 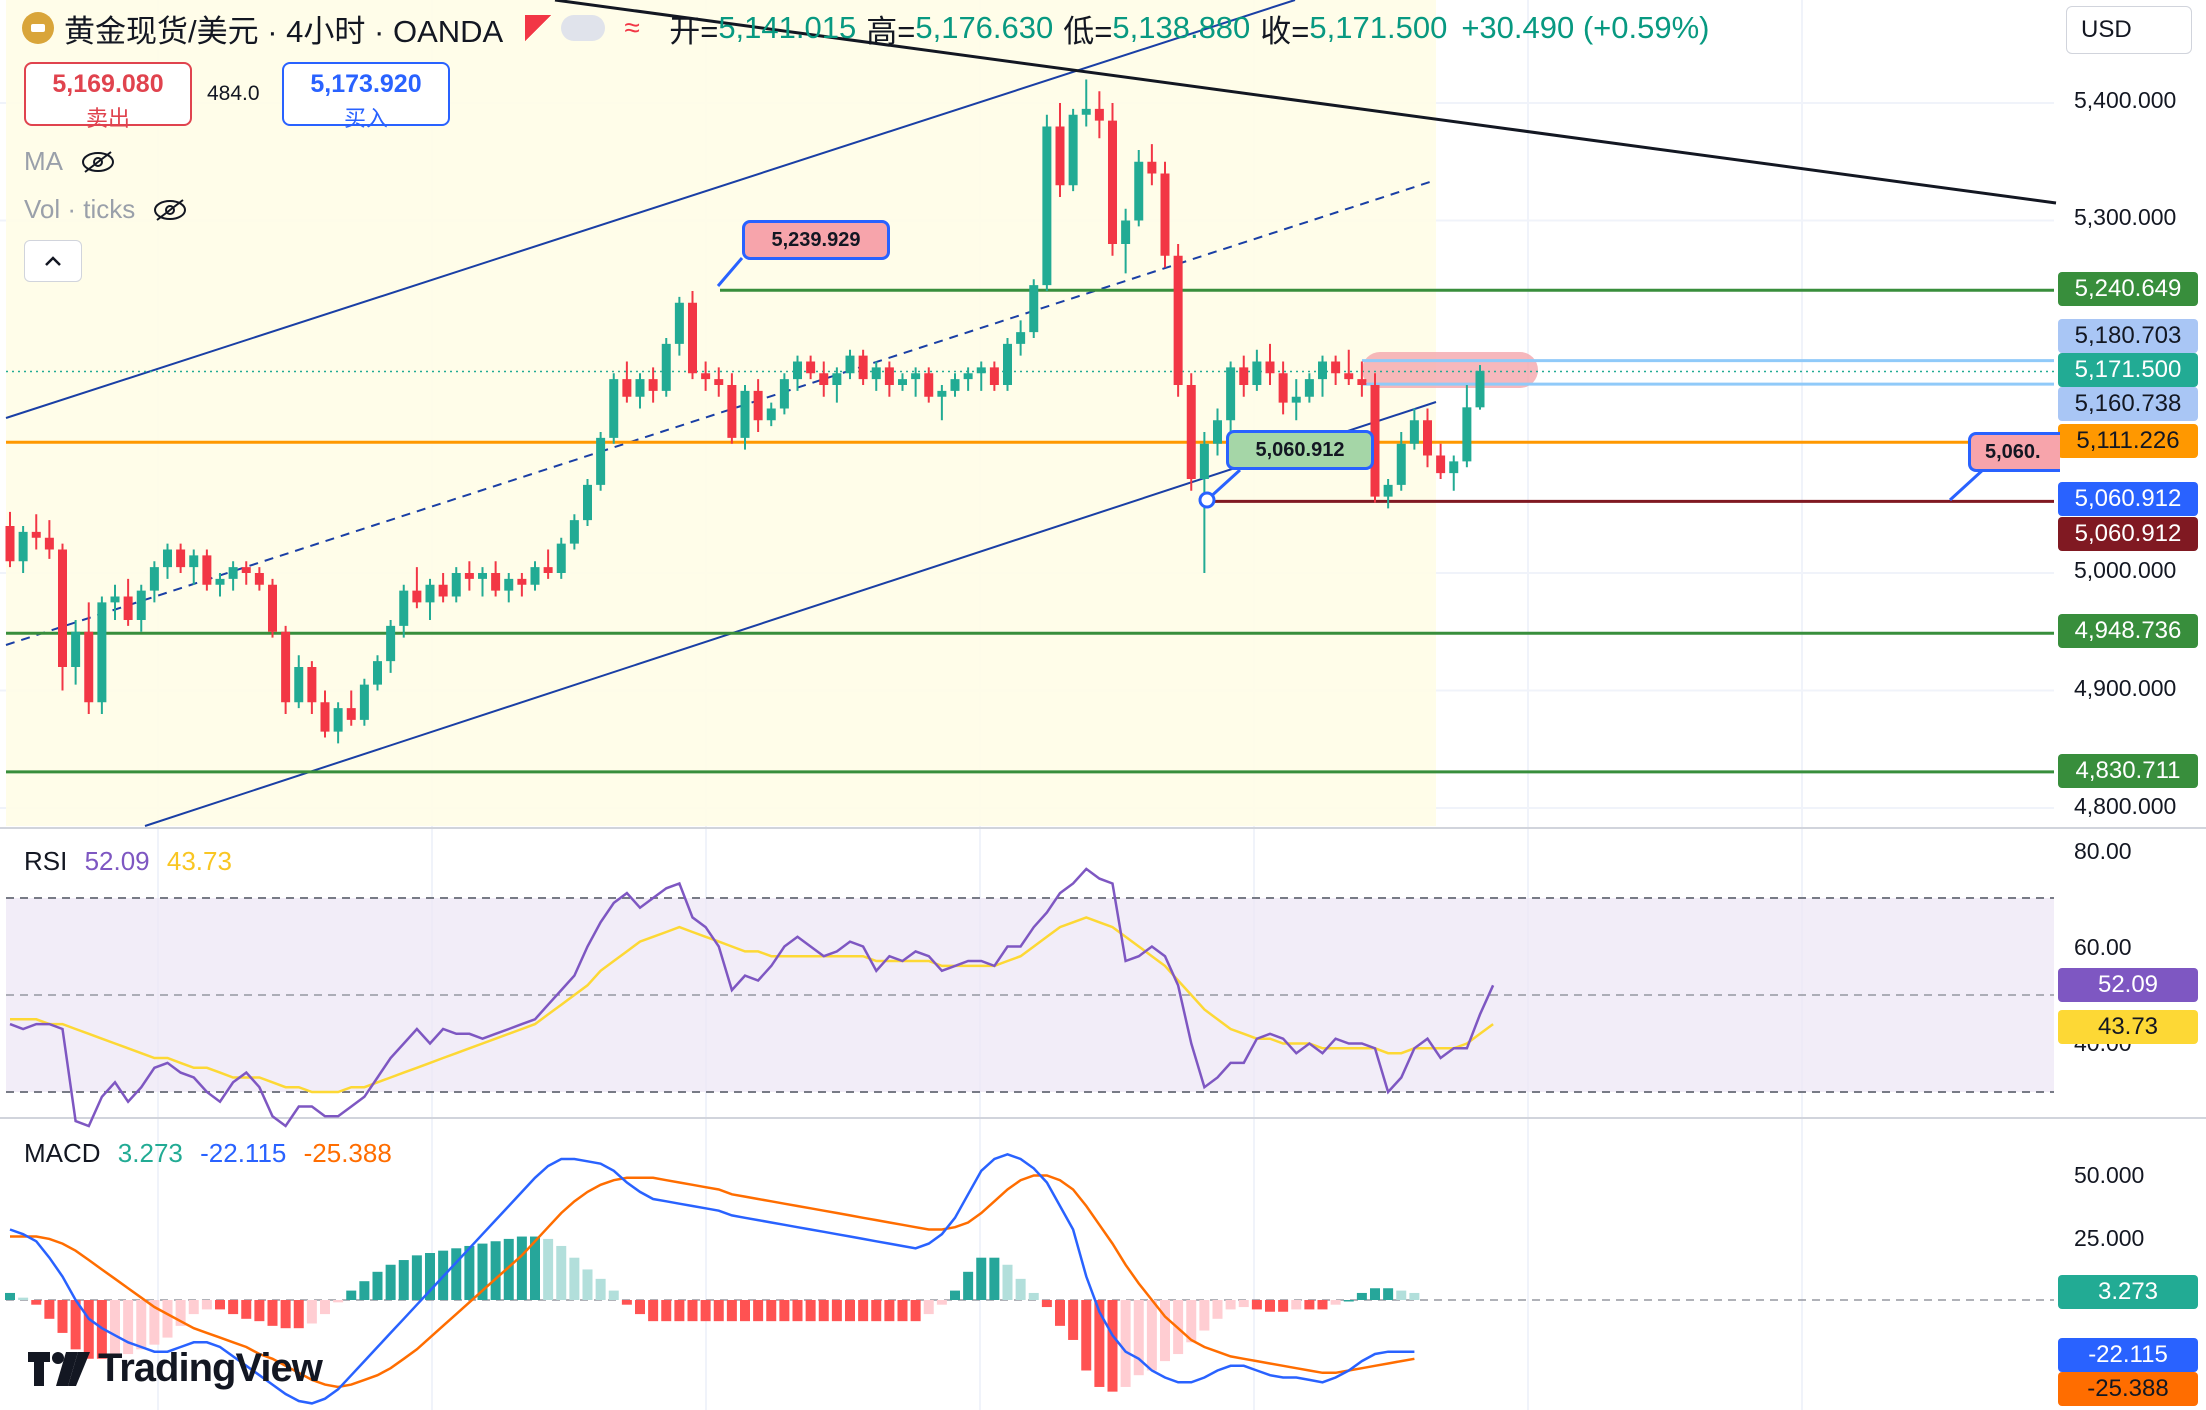 What do you see at coordinates (2128, 1355) in the screenshot?
I see `macd-line-tag: -22.115` at bounding box center [2128, 1355].